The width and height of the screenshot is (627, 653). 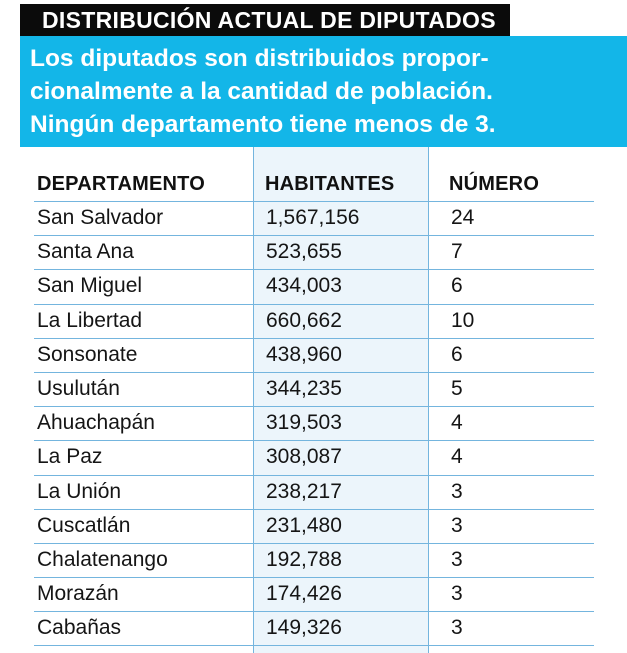 What do you see at coordinates (463, 320) in the screenshot?
I see `cell-numero: 10` at bounding box center [463, 320].